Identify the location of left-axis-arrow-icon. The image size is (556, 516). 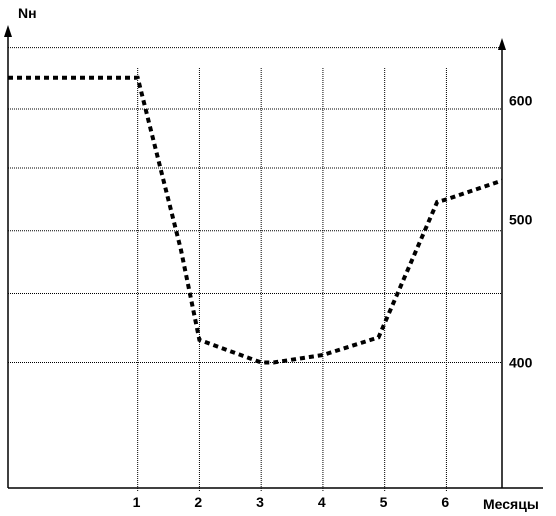
(8, 31).